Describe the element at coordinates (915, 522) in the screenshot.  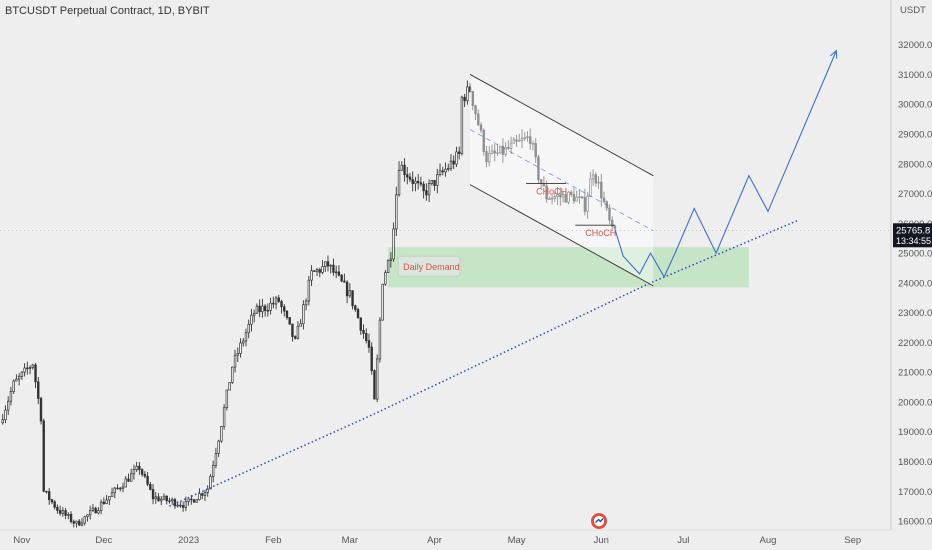
I see `price-tick-label: 16000.0` at that location.